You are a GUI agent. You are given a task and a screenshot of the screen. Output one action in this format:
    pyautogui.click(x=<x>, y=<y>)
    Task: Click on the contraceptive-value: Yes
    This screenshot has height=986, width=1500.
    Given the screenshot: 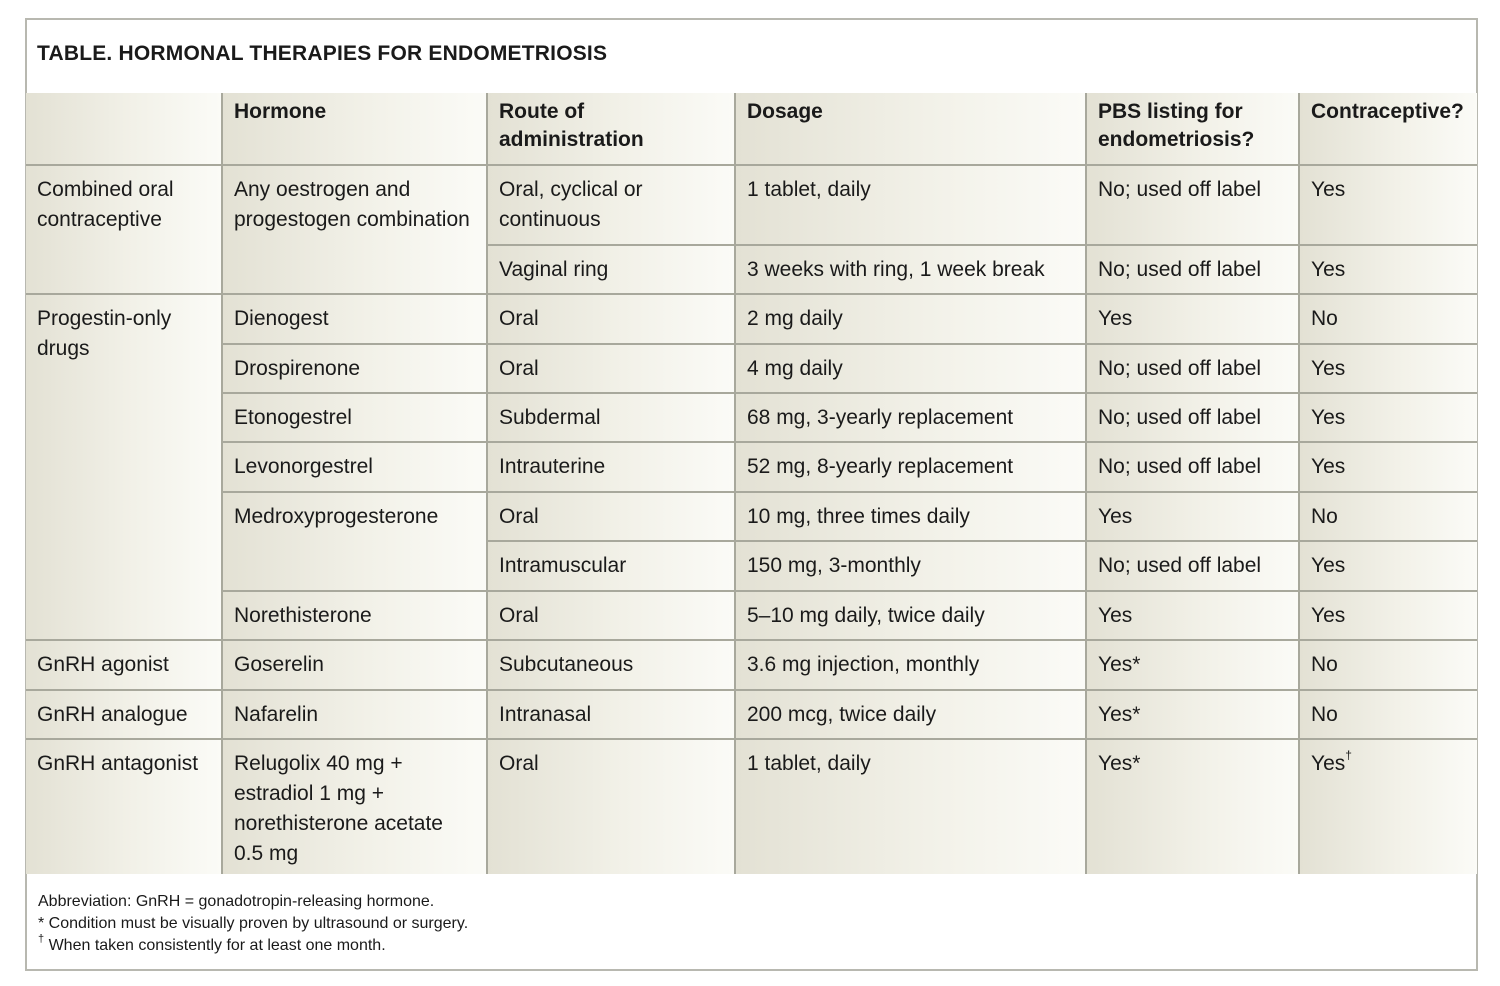 What is the action you would take?
    pyautogui.click(x=1328, y=763)
    